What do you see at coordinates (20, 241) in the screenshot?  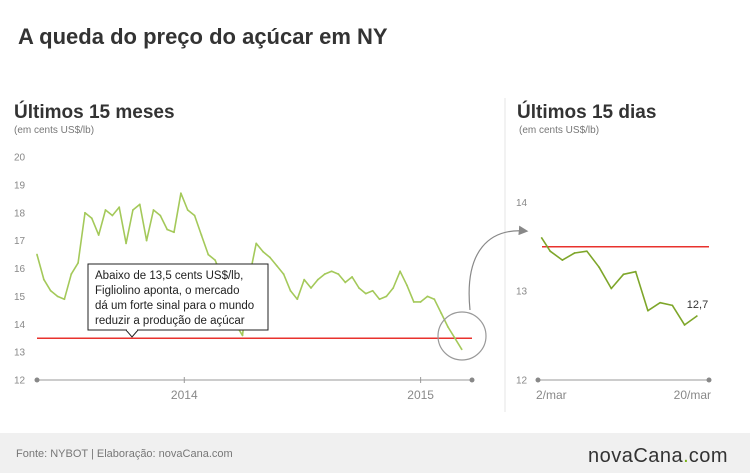 I see `y-tick-label: 17` at bounding box center [20, 241].